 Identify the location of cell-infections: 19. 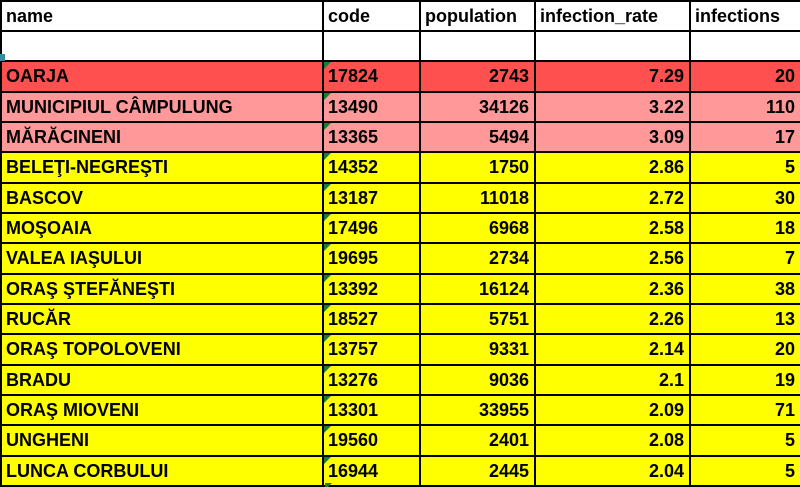
(744, 379).